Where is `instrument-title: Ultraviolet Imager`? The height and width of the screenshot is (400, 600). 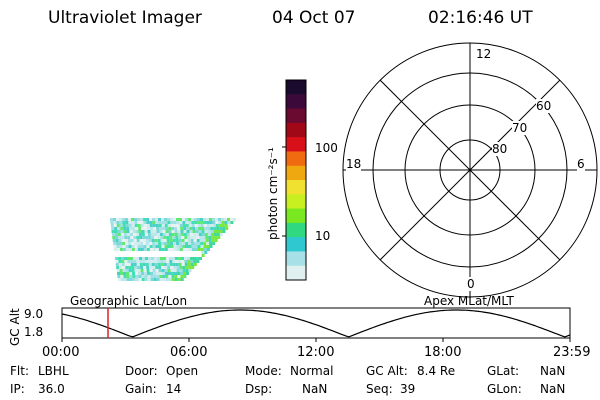
instrument-title: Ultraviolet Imager is located at coordinates (125, 18).